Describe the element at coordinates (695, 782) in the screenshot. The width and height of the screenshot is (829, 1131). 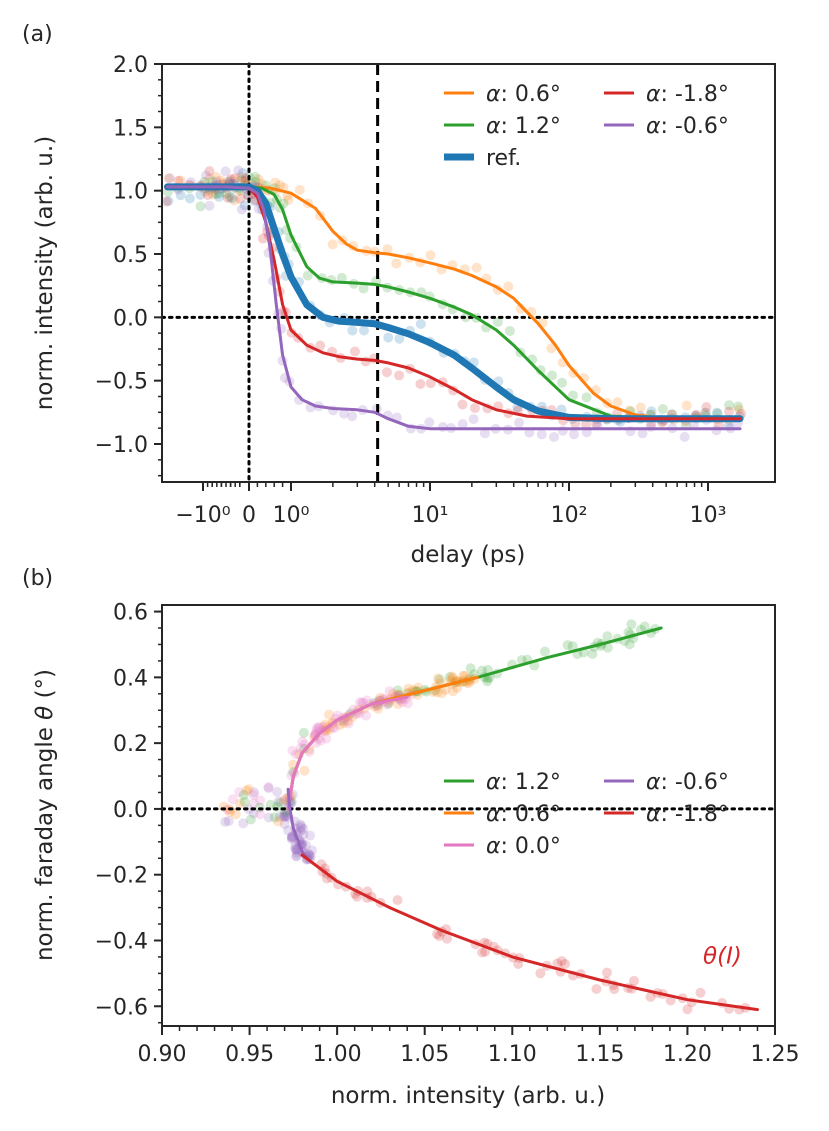
I see `panel-b-legend-text: : -0.6°` at that location.